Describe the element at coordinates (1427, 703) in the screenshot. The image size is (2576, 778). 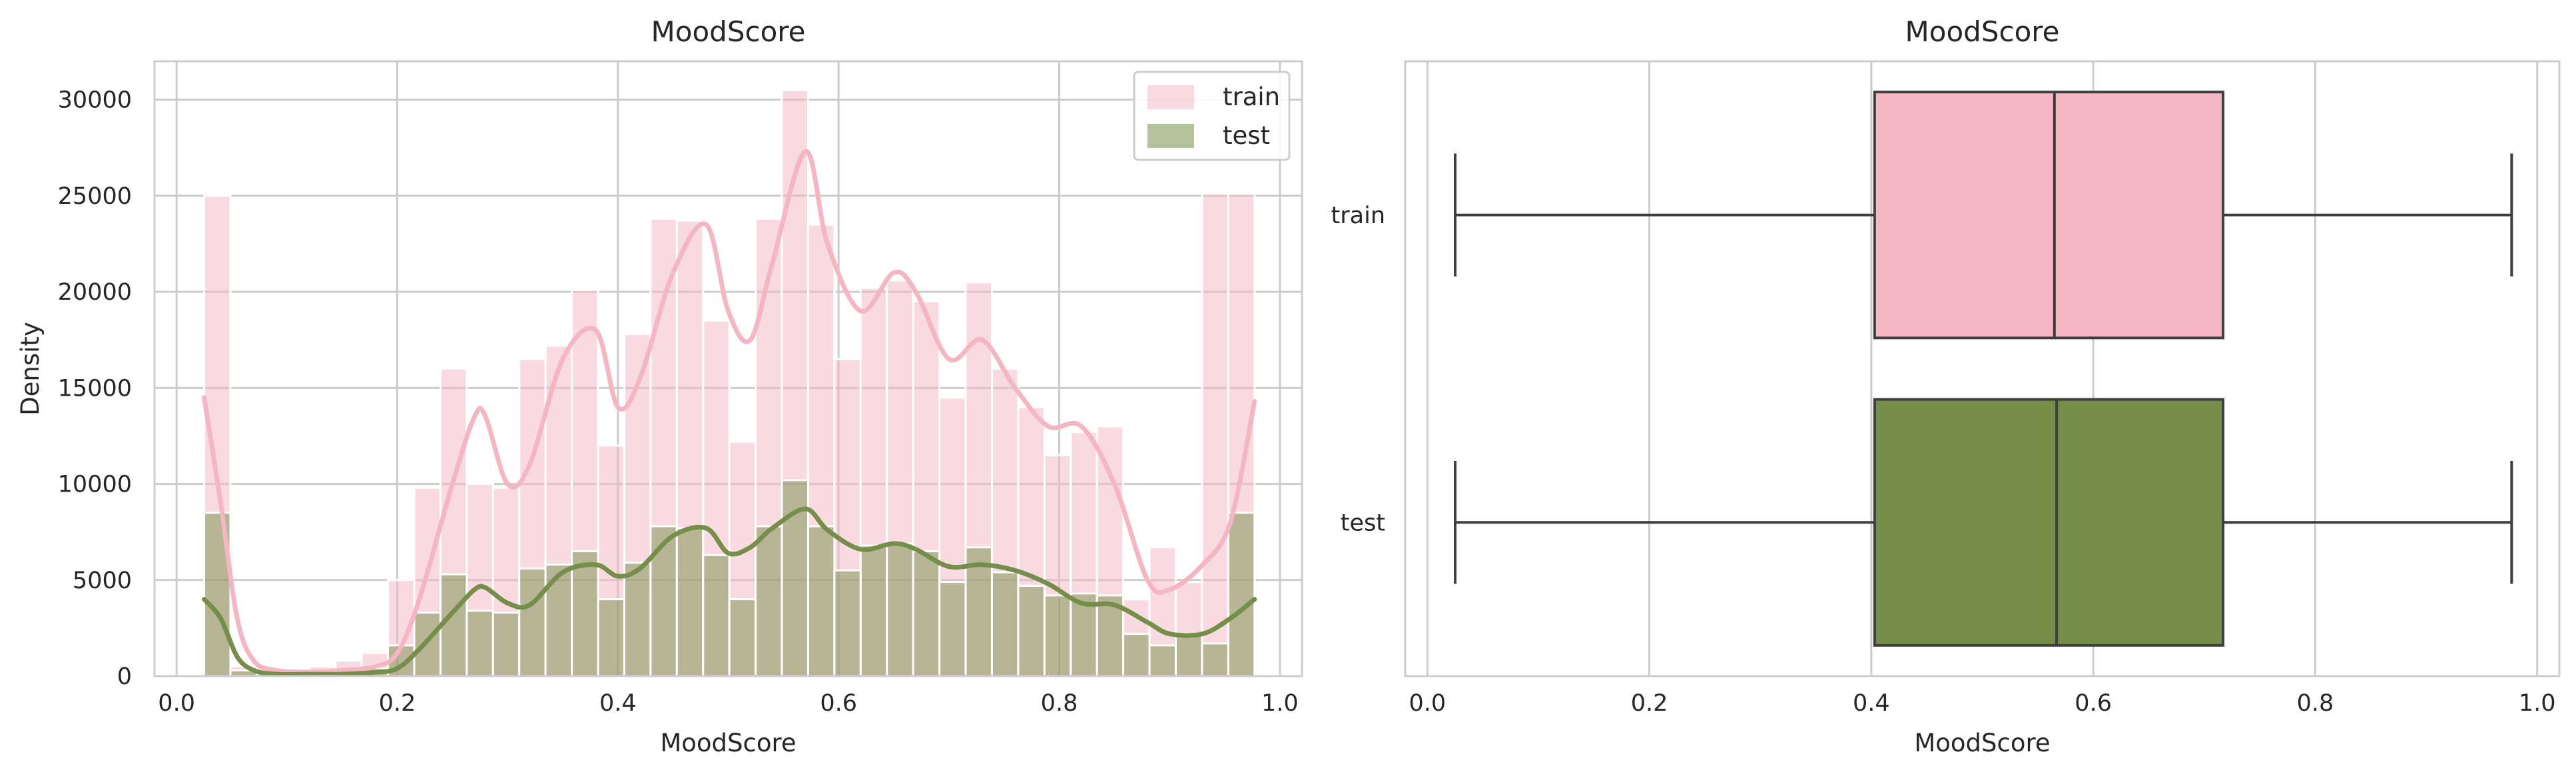
I see `b-x-tick-label-0: 0.0` at that location.